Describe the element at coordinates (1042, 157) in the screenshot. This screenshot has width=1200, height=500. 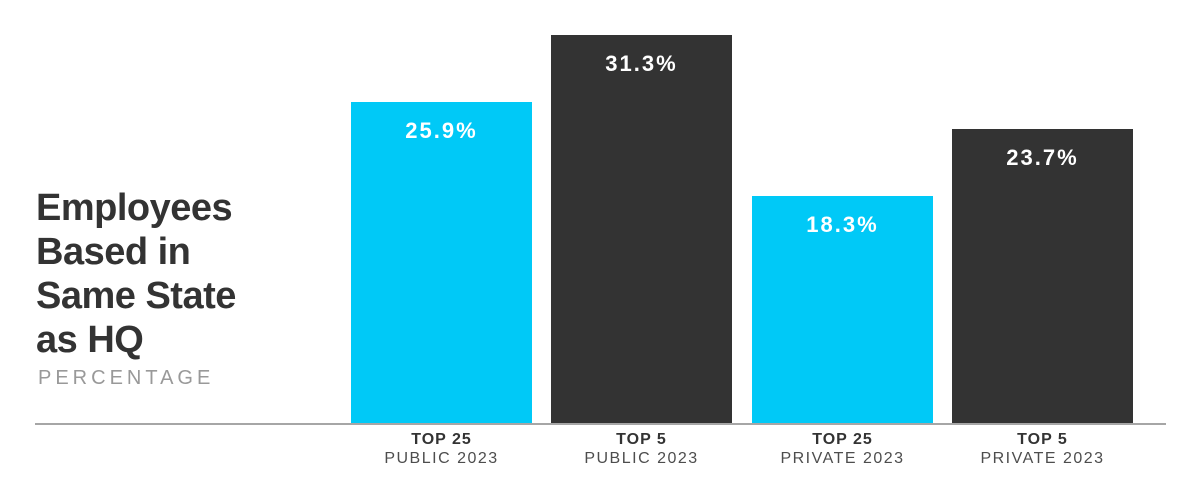
I see `bar-value-label: 23.7%` at that location.